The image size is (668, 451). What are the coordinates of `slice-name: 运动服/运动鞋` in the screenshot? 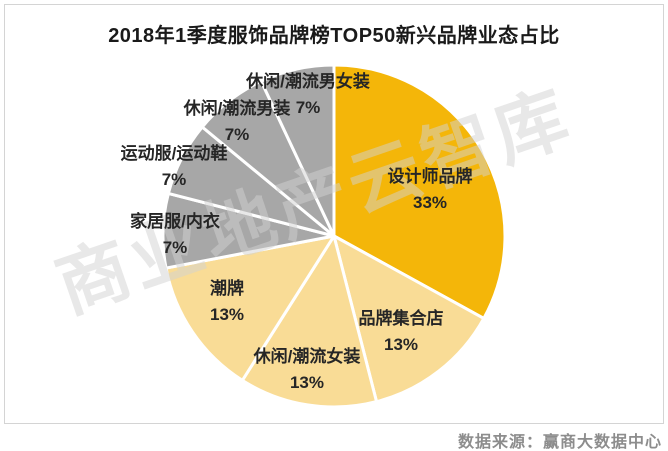 It's located at (174, 153).